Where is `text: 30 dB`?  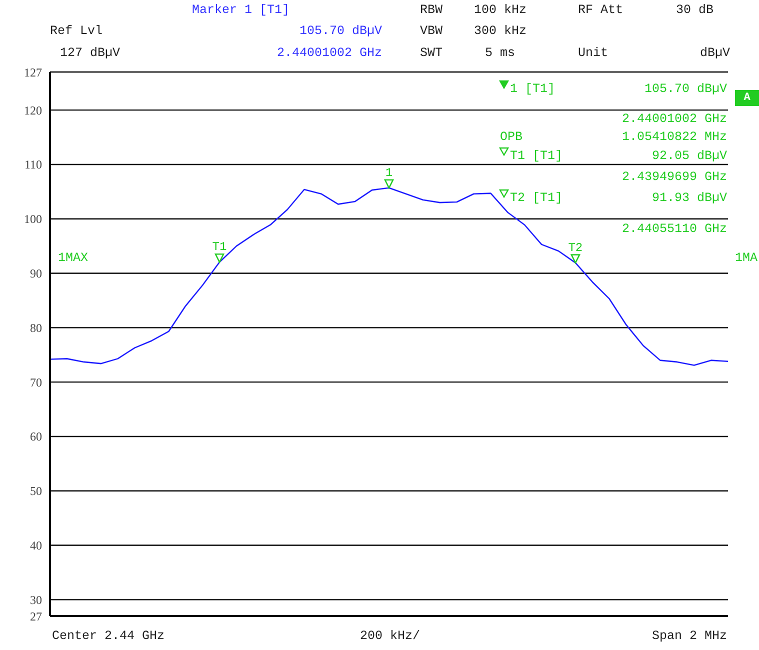 text: 30 dB is located at coordinates (695, 10).